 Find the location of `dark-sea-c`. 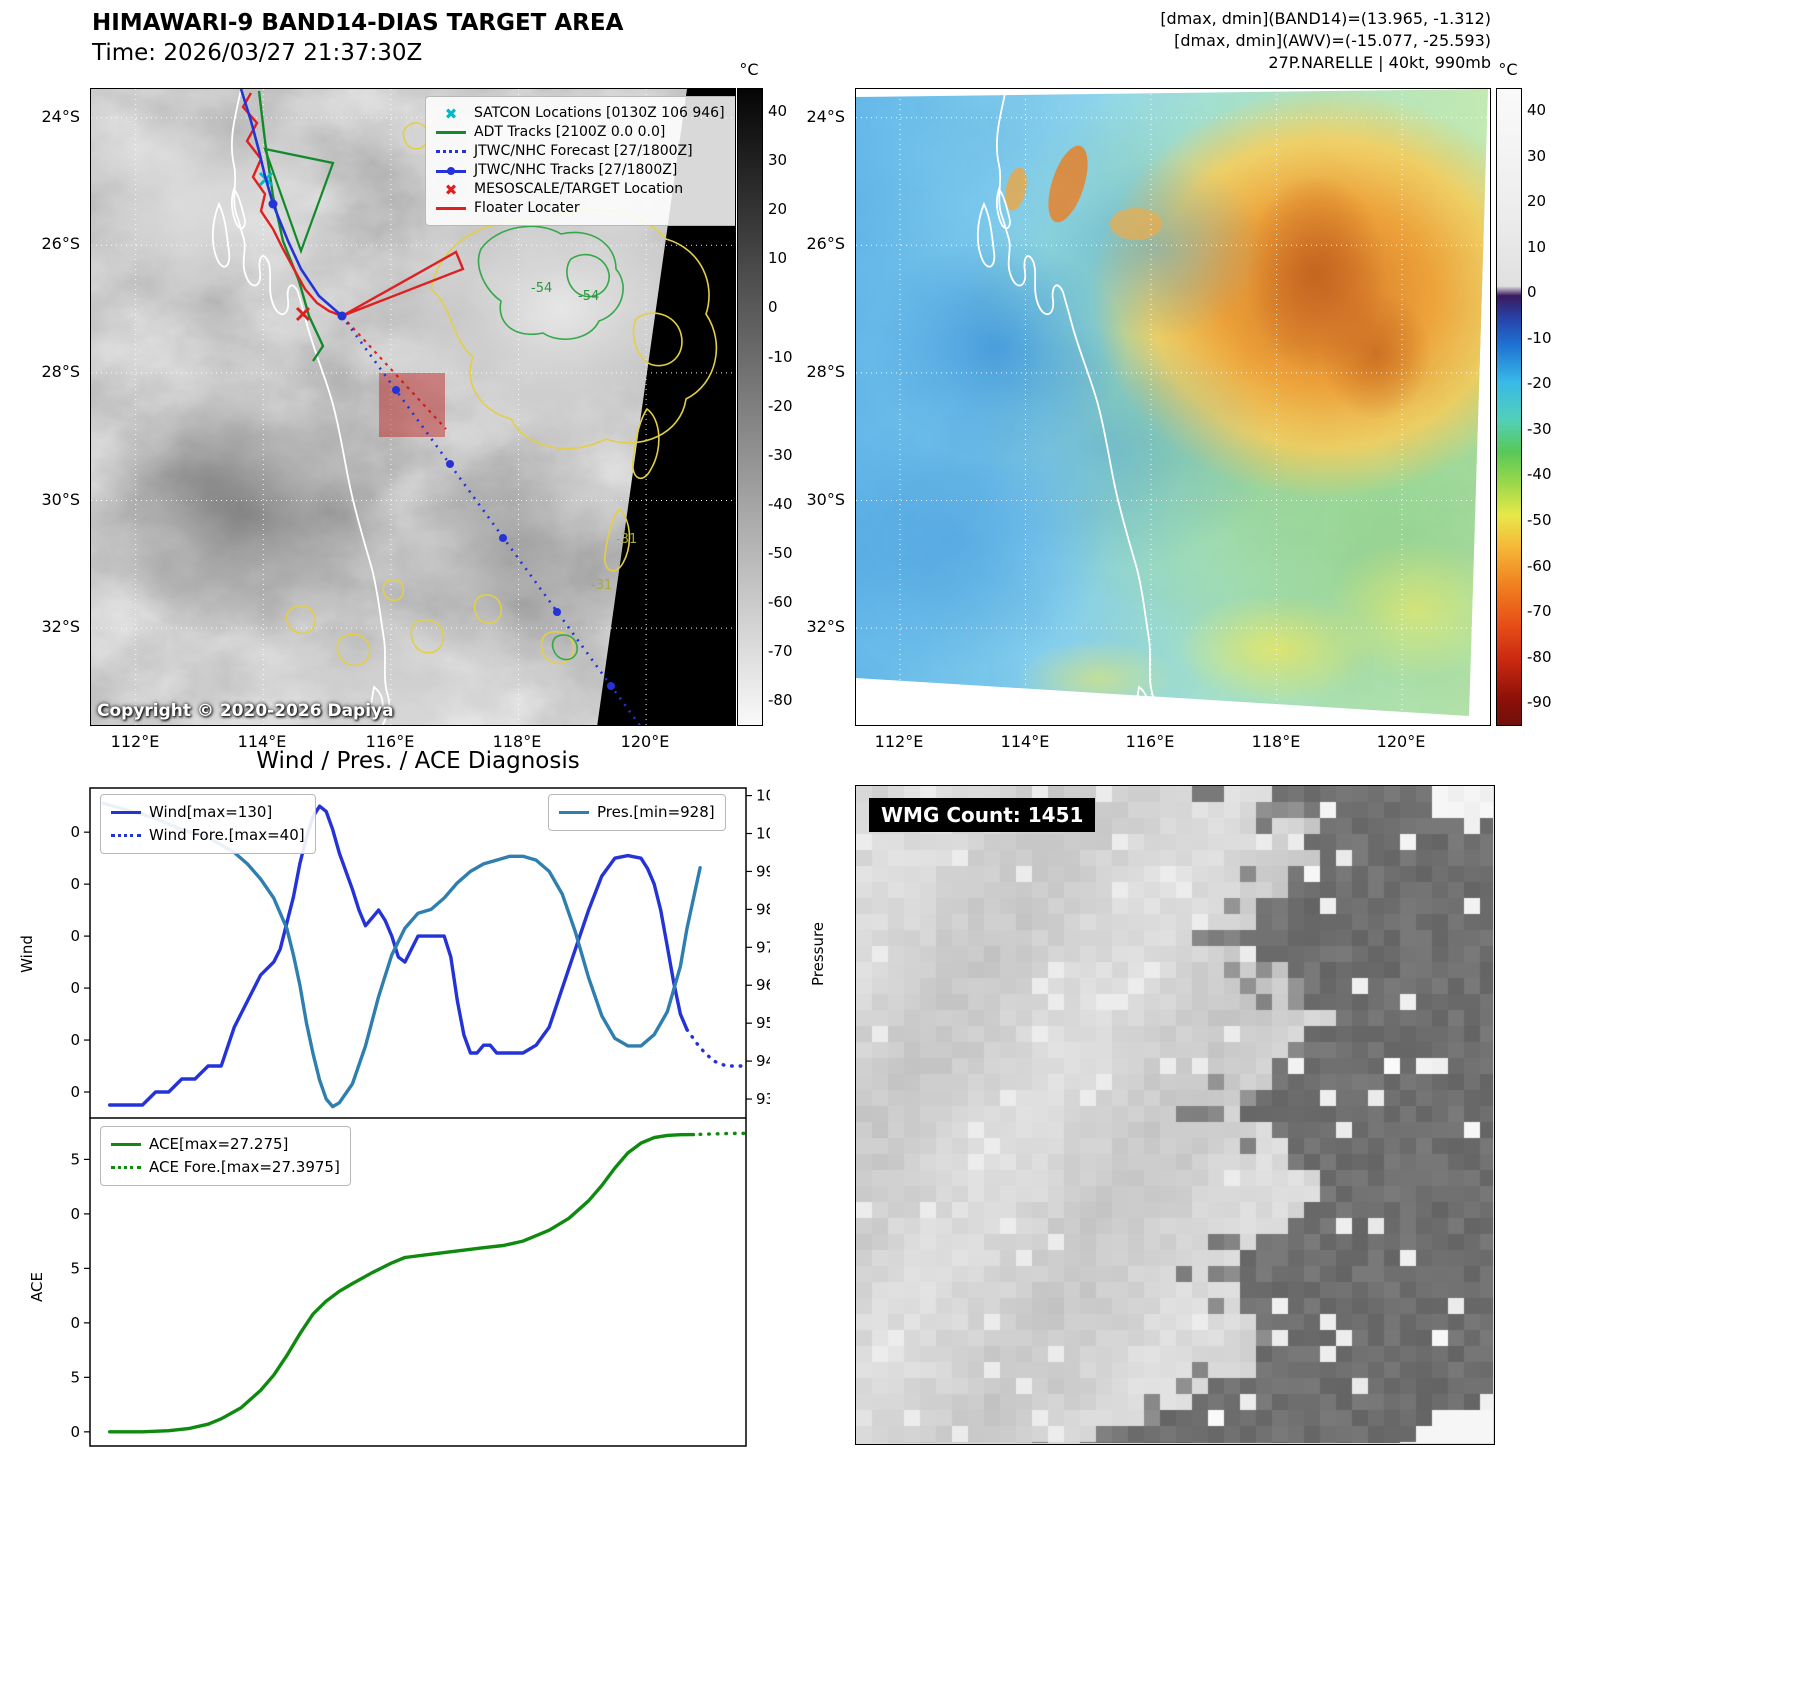

dark-sea-c is located at coordinates (511, 559).